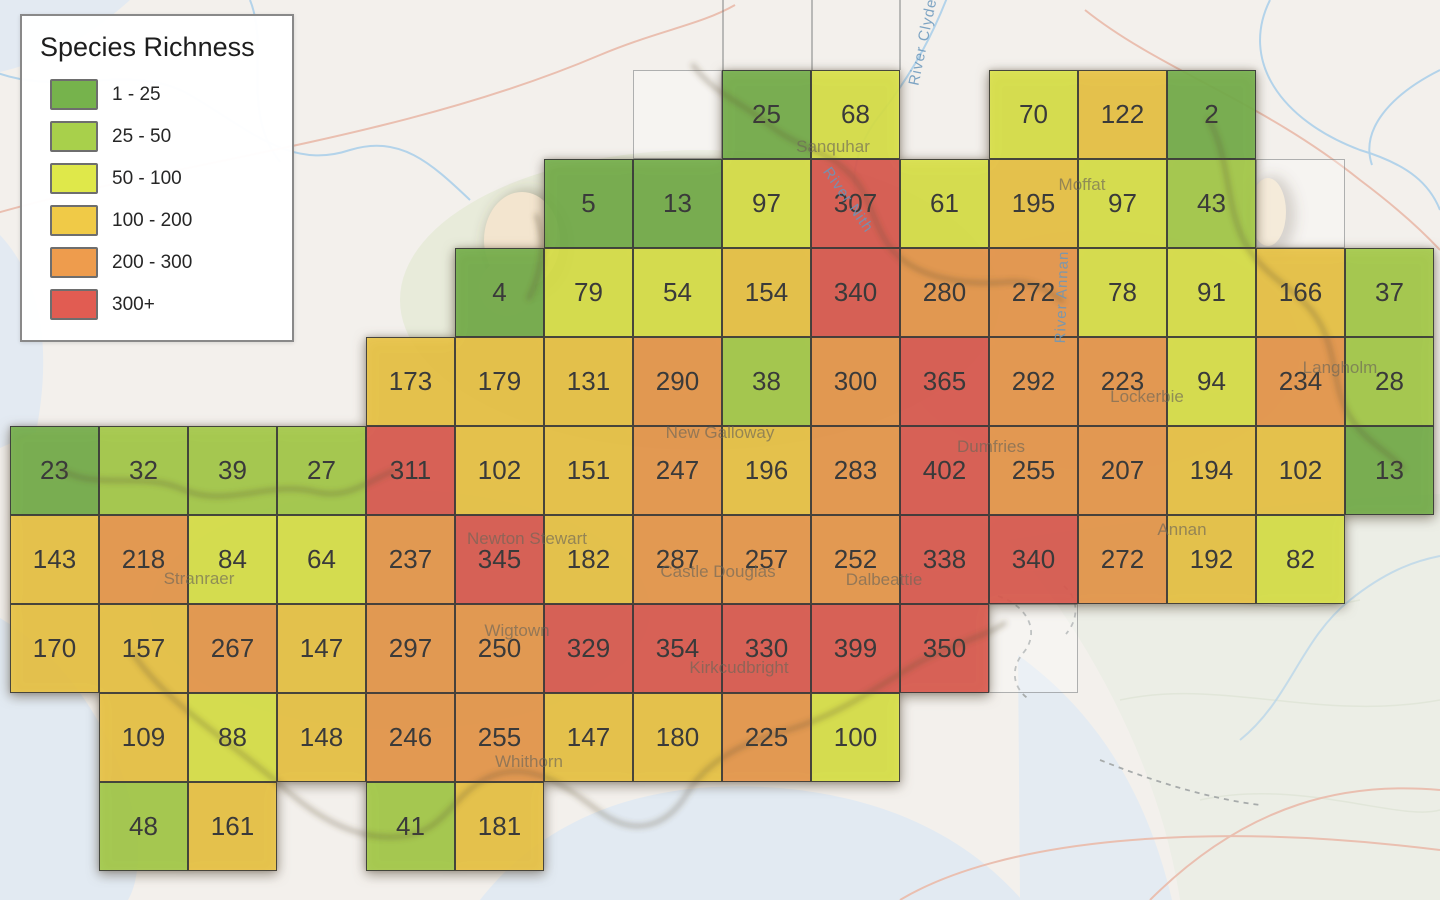  Describe the element at coordinates (1122, 114) in the screenshot. I see `grid-cell: 122` at that location.